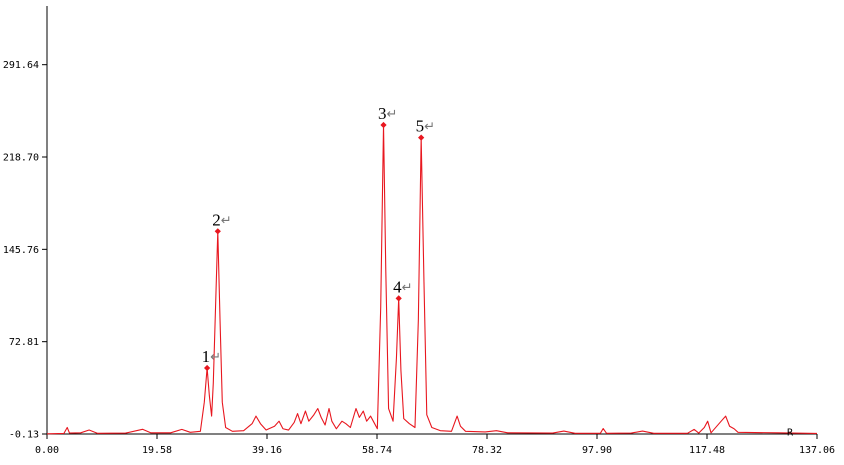 The height and width of the screenshot is (465, 844). What do you see at coordinates (157, 450) in the screenshot?
I see `x-tick-label: 19.58` at bounding box center [157, 450].